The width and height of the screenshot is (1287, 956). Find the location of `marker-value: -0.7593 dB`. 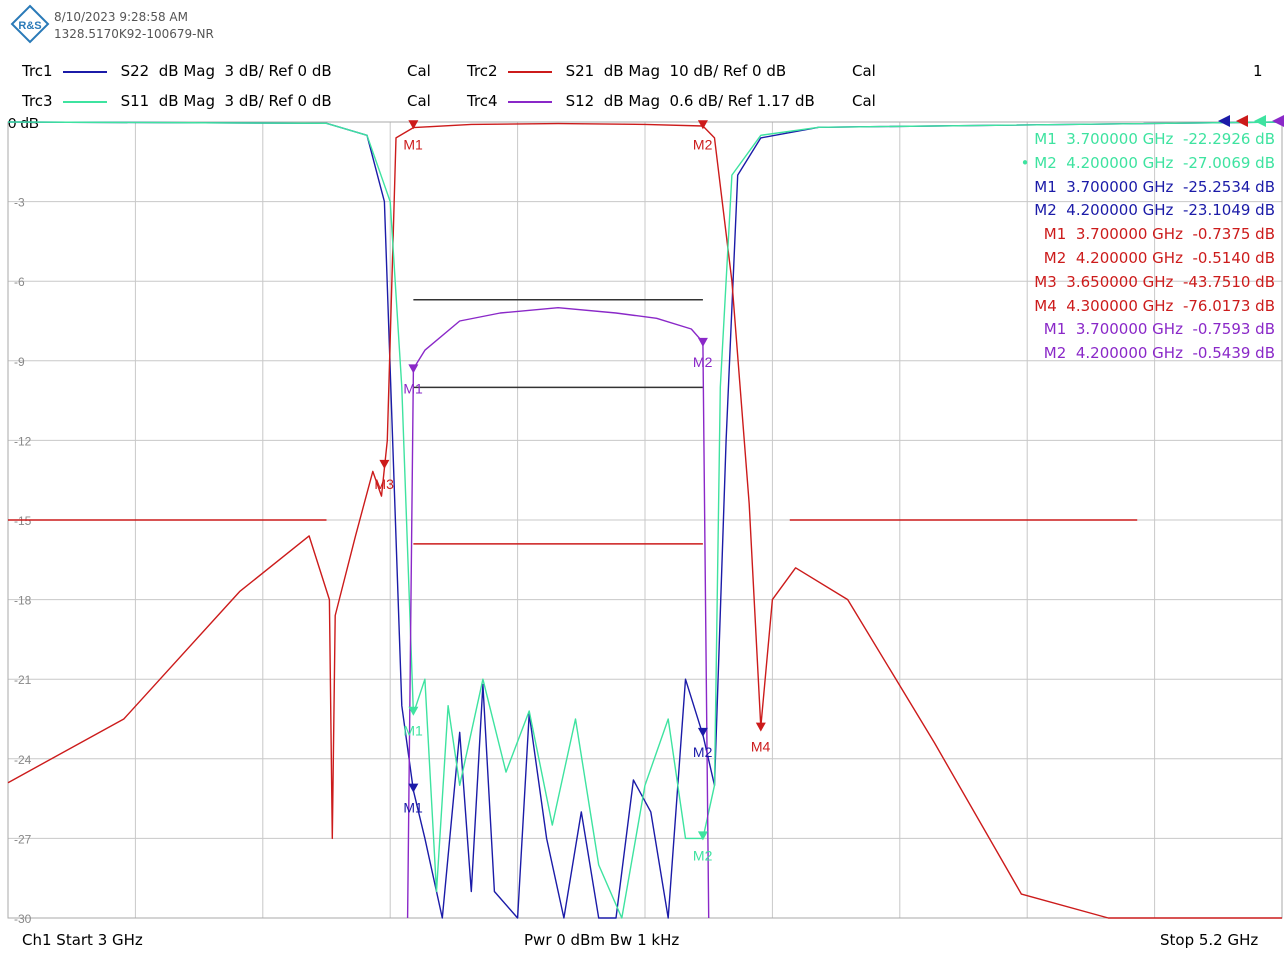

marker-value: -0.7593 dB is located at coordinates (1233, 329).